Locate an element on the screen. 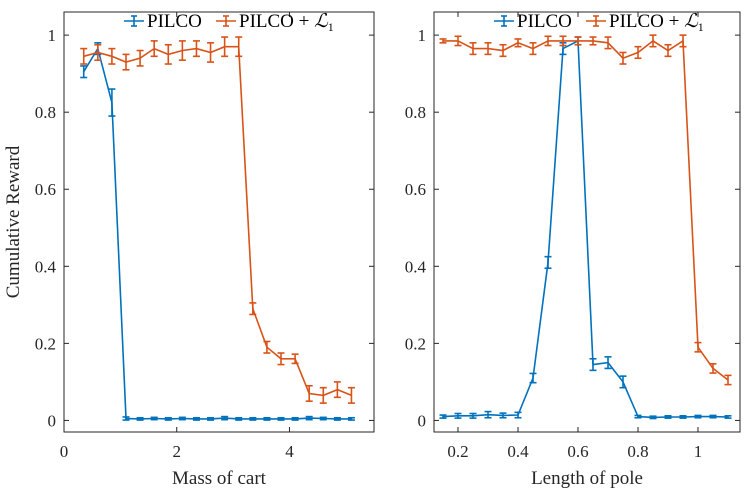 The height and width of the screenshot is (492, 748). x-tick-label: 2 is located at coordinates (176, 451).